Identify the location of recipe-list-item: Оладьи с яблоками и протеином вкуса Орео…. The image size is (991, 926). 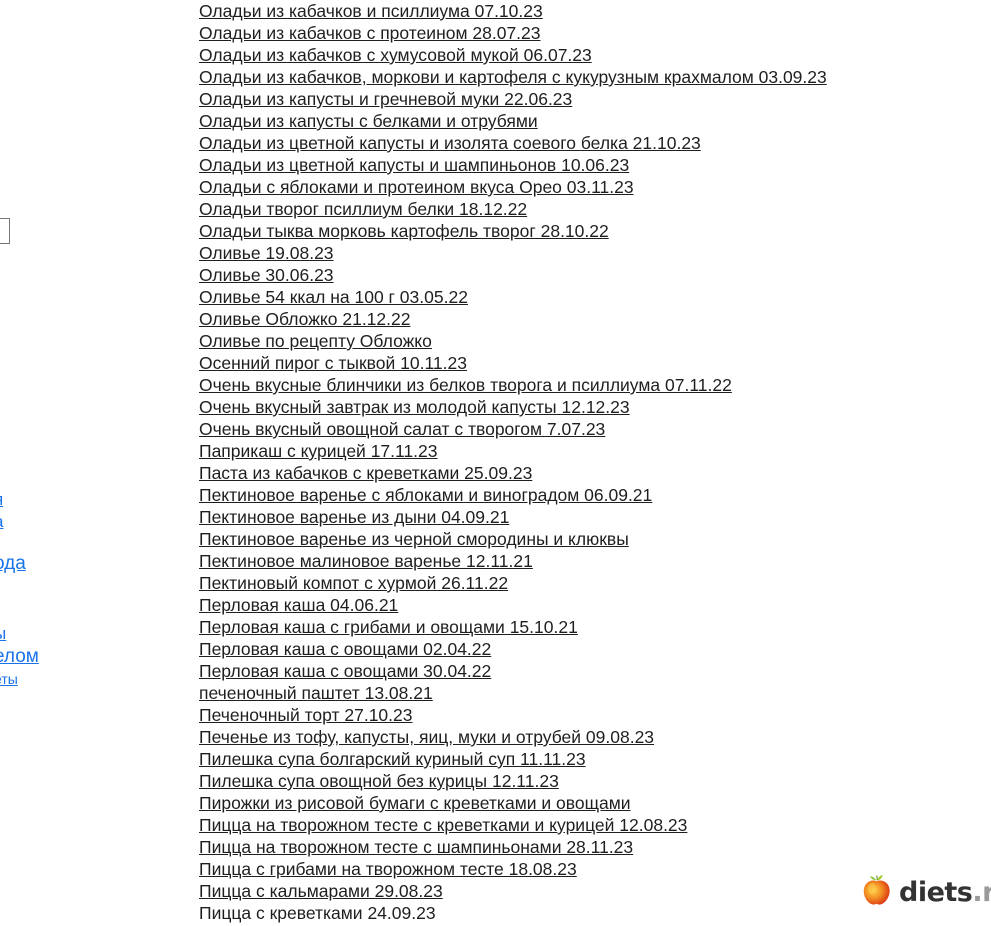
(595, 187).